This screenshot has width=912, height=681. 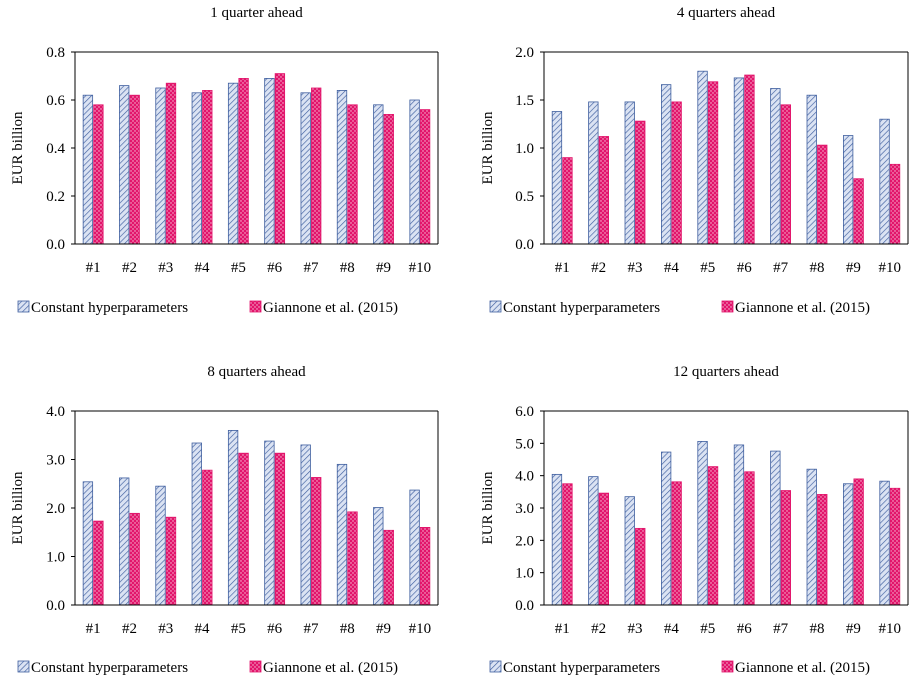 What do you see at coordinates (853, 268) in the screenshot?
I see `x-tick-label: #9` at bounding box center [853, 268].